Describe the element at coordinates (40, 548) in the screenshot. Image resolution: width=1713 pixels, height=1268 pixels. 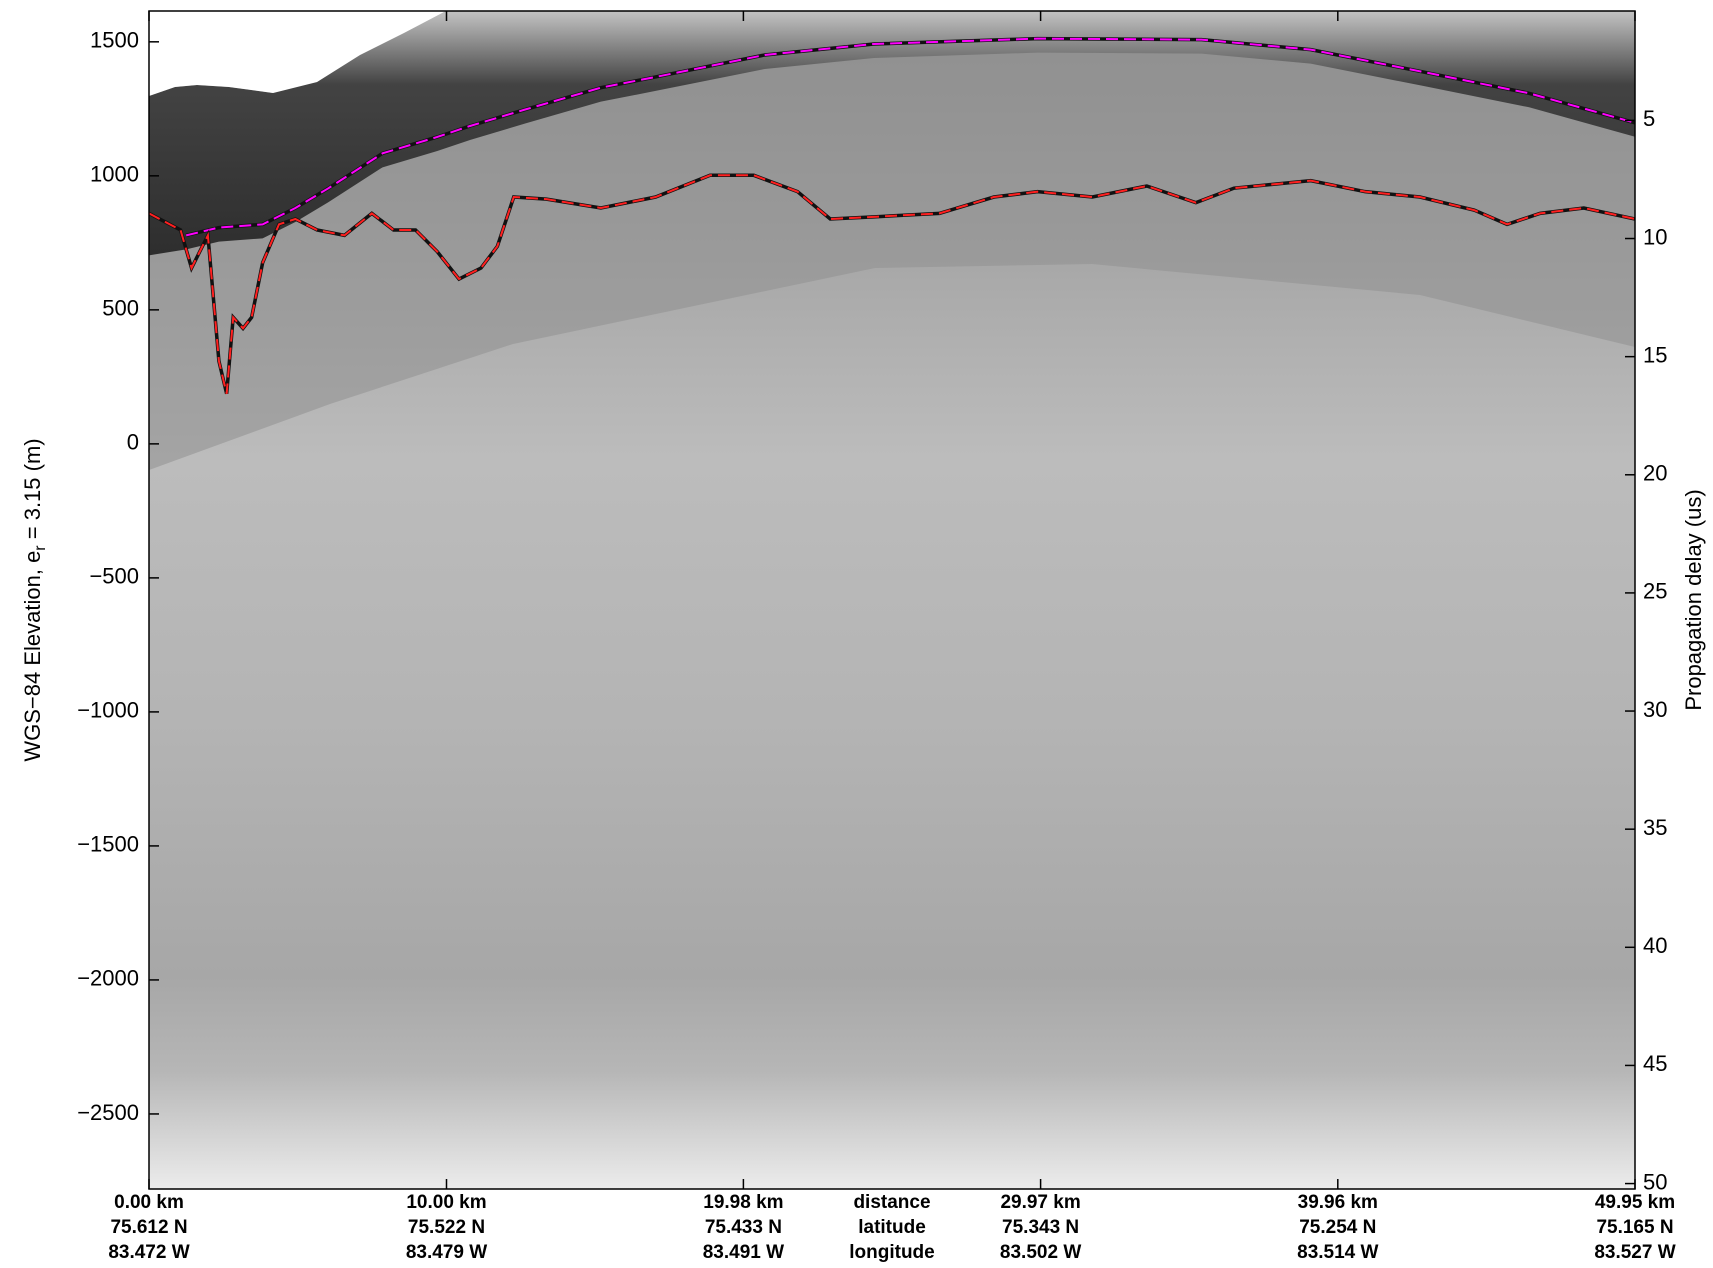
I see `y-label-subscript: r` at that location.